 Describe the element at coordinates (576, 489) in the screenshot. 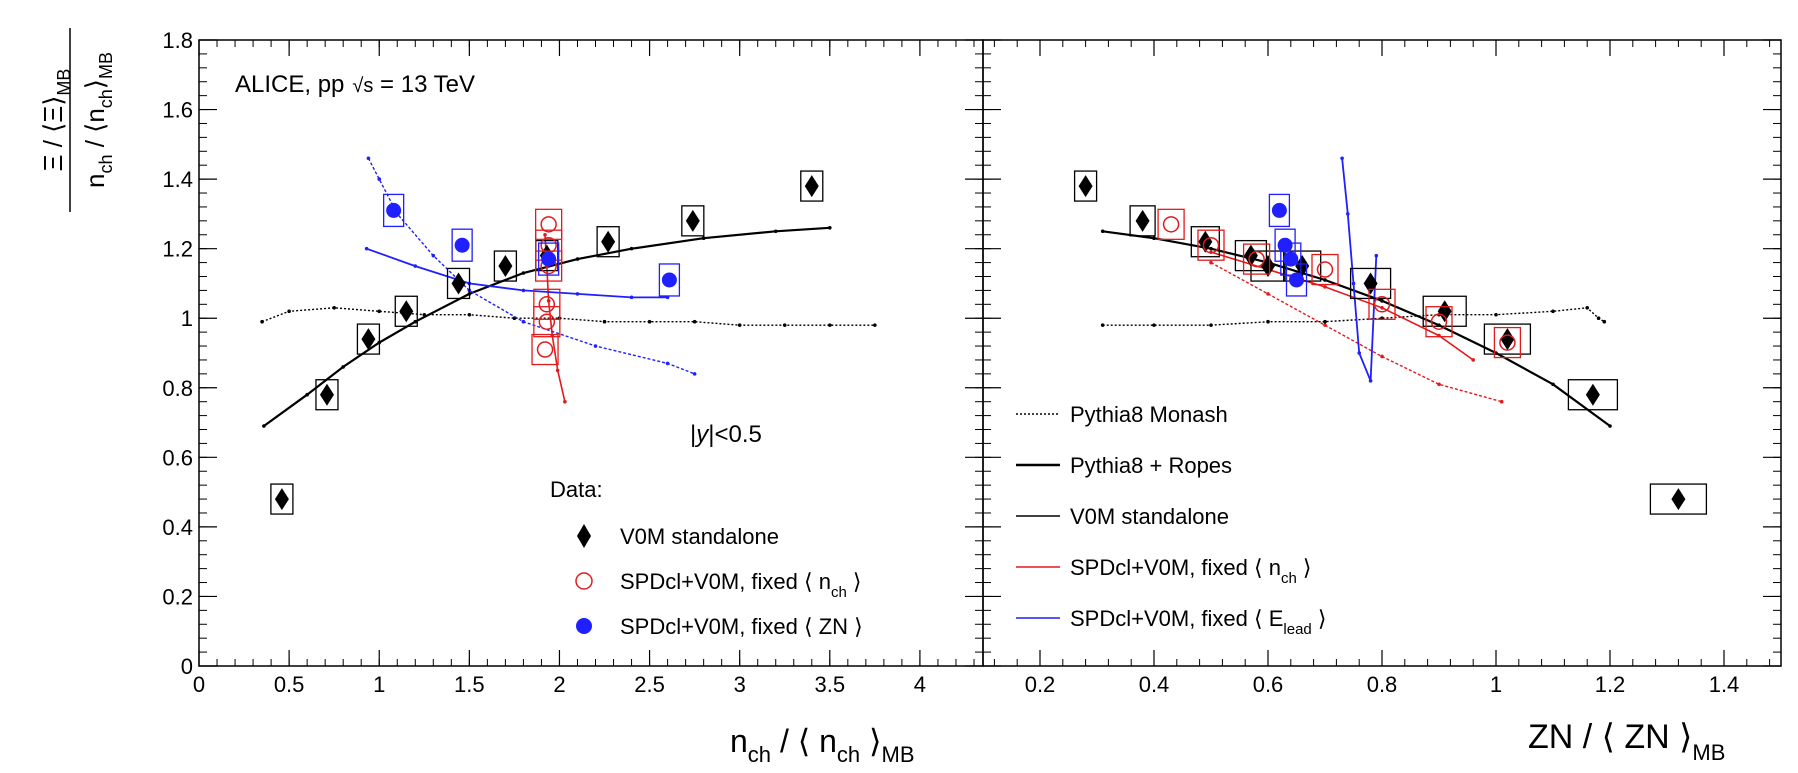

I see `data-legend-title: Data:` at that location.